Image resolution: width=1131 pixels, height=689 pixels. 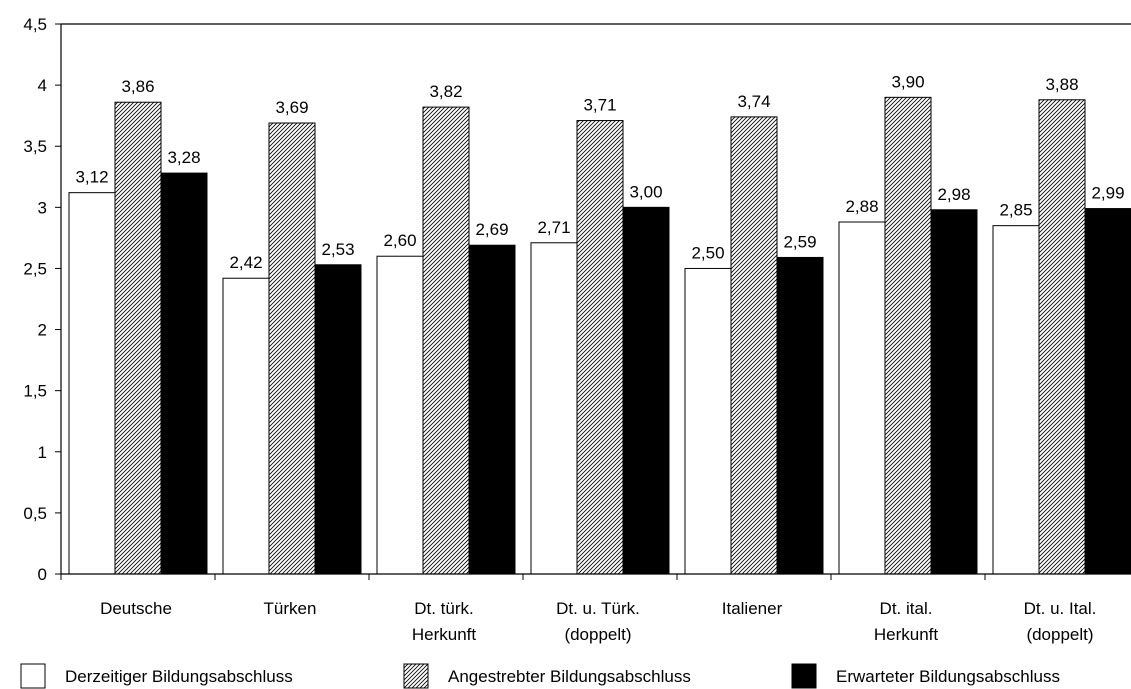 I want to click on data-label: 2,60, so click(x=399, y=240).